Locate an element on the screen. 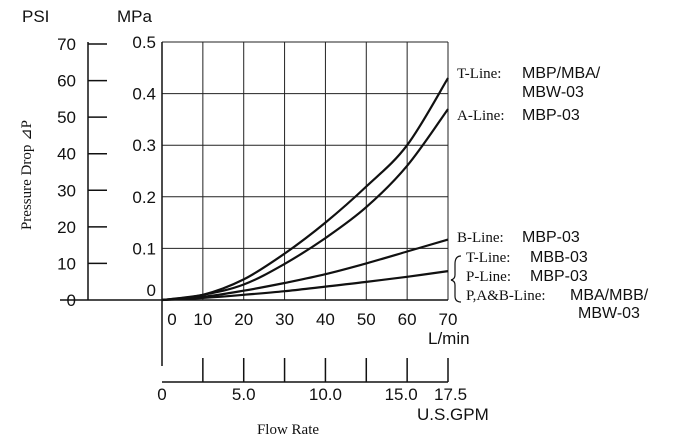  mpa-tick-label: 0.1 is located at coordinates (144, 248).